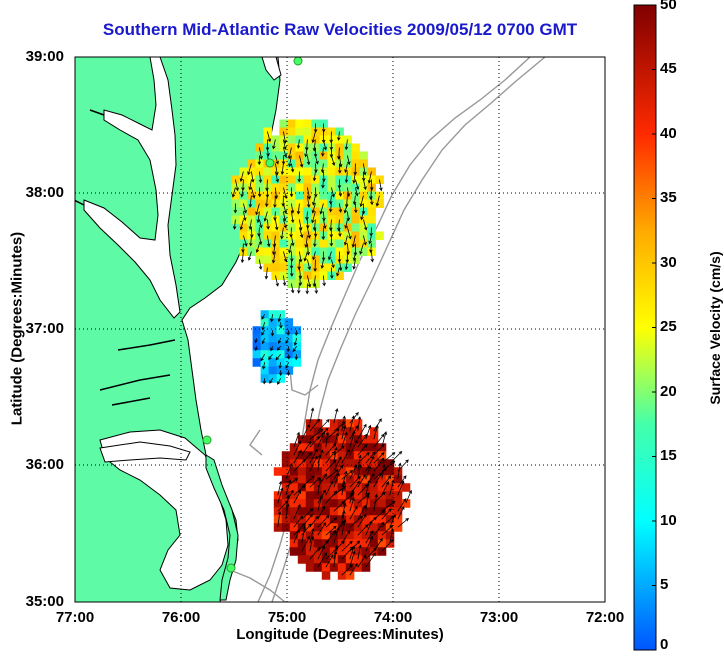 The image size is (724, 659). I want to click on radar-site-marker, so click(231, 568).